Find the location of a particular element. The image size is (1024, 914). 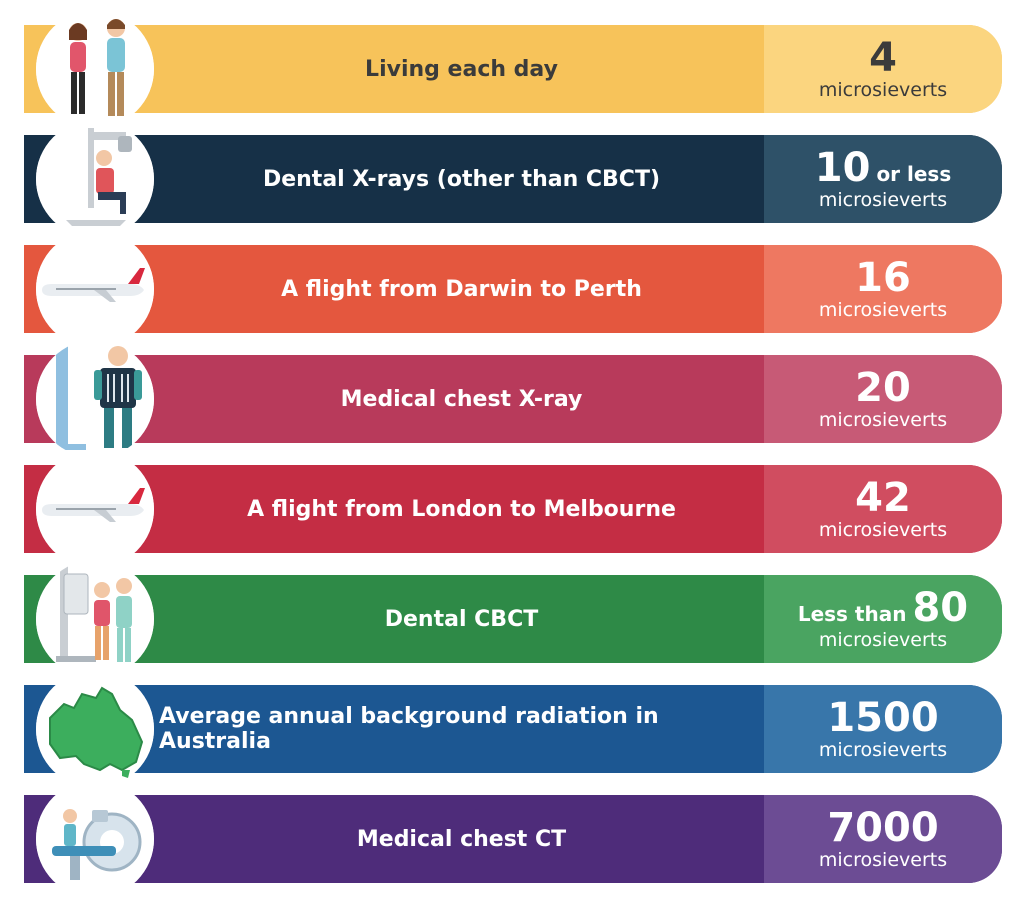

dose-prefix: Less than is located at coordinates (852, 613).